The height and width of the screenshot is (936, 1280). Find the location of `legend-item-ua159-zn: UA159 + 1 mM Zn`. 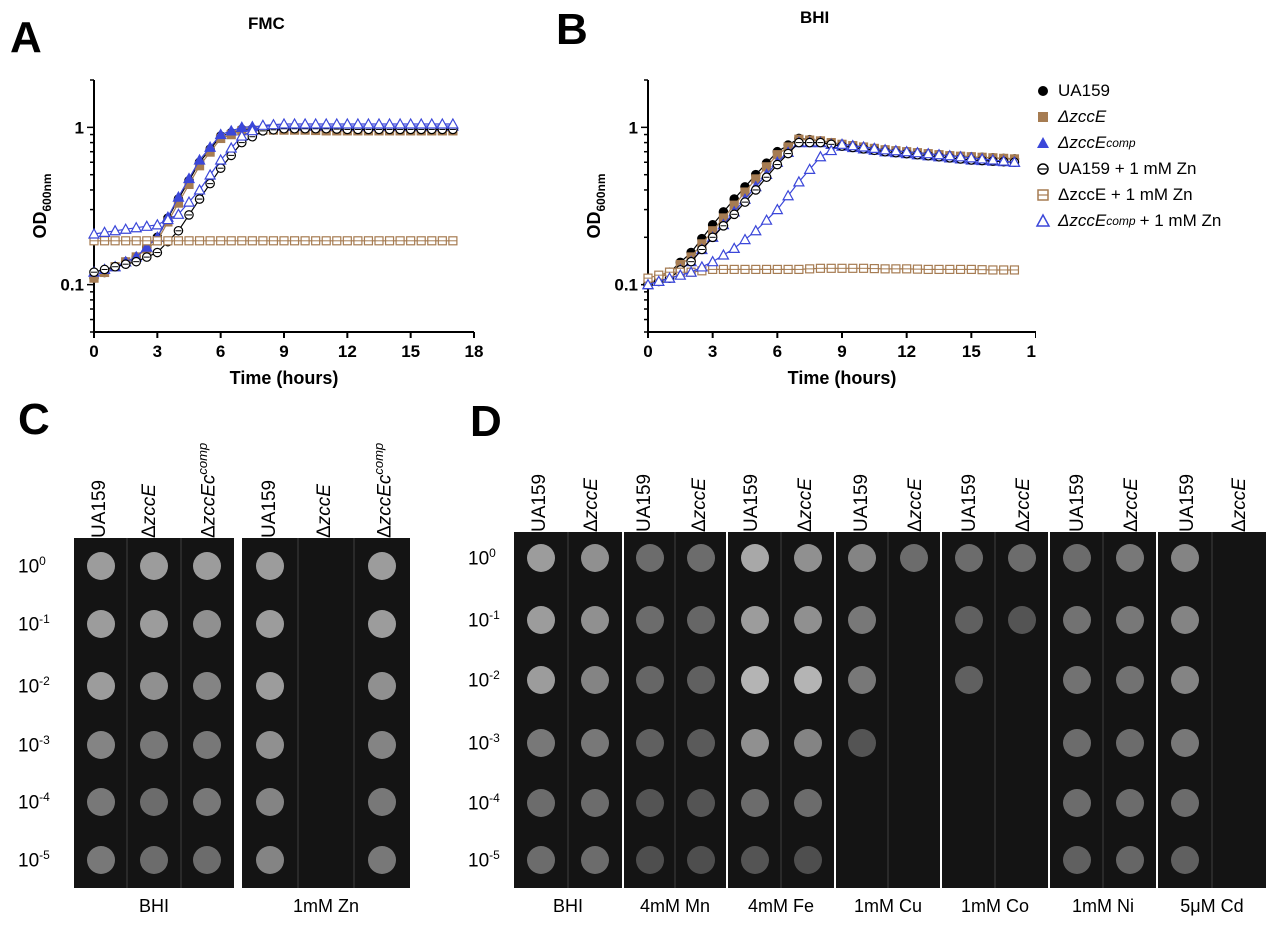

legend-item-ua159-zn: UA159 + 1 mM Zn is located at coordinates (1126, 169).